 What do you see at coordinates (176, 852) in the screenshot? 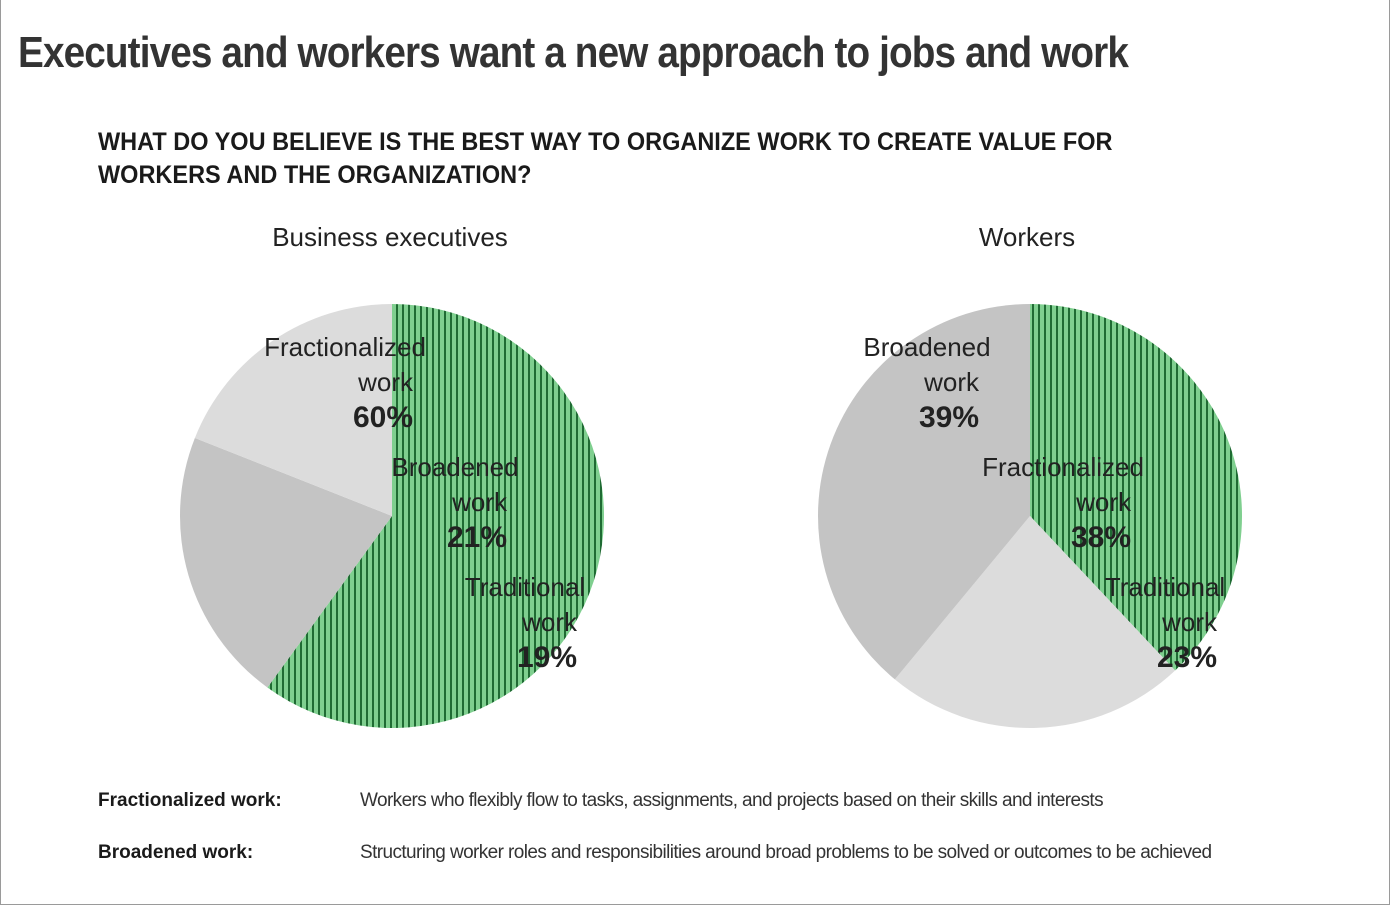
I see `definition-term: Broadened work:` at bounding box center [176, 852].